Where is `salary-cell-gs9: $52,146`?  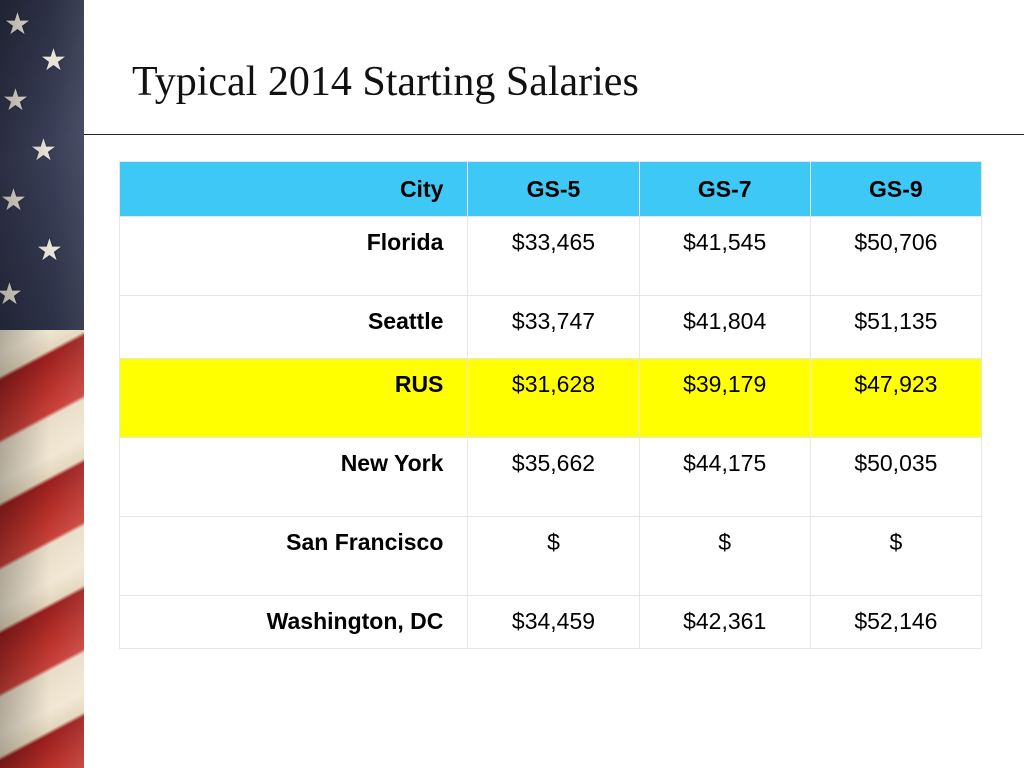
salary-cell-gs9: $52,146 is located at coordinates (896, 622).